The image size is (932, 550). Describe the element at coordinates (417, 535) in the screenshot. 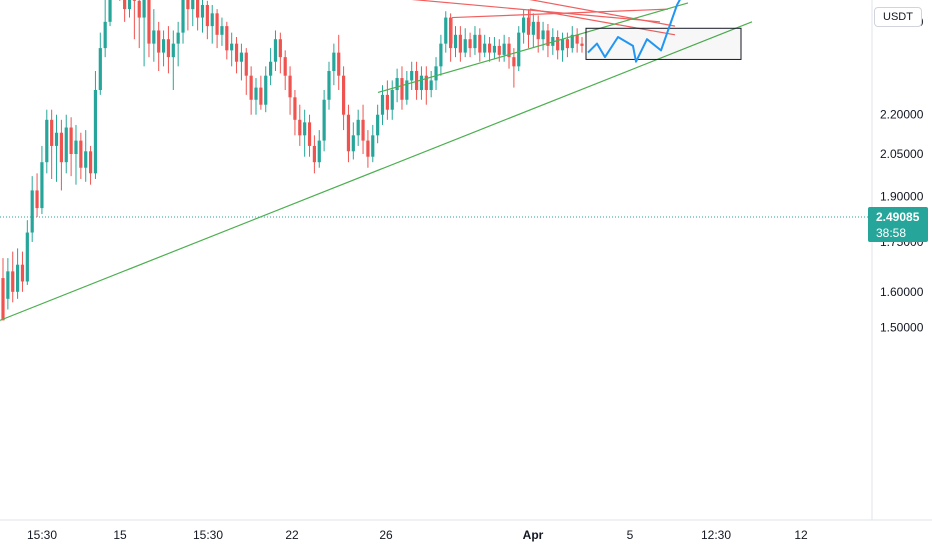

I see `time-axis: 15:30 15 15:30 22 26 Apr 5 12:30 12` at that location.